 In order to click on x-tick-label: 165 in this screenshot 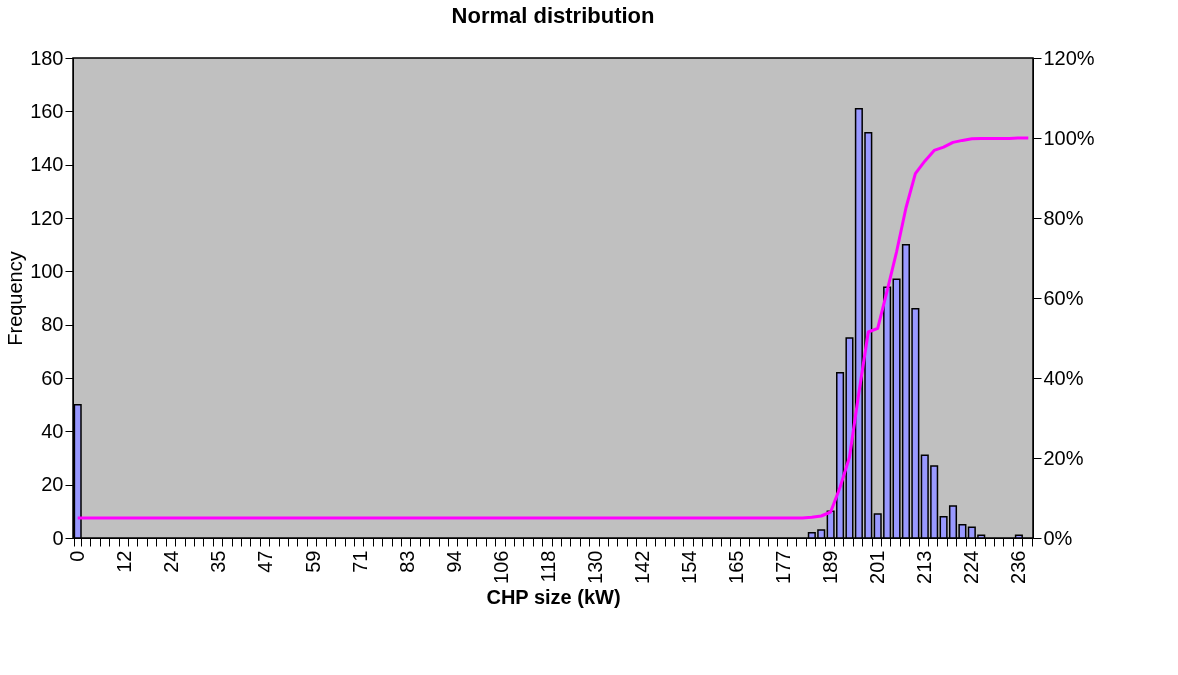, I will do `click(736, 567)`.